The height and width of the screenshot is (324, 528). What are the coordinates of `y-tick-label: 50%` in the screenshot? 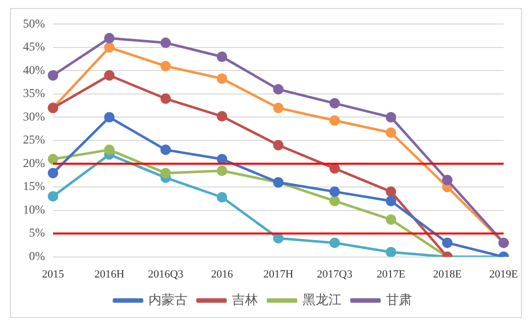 It's located at (33, 23).